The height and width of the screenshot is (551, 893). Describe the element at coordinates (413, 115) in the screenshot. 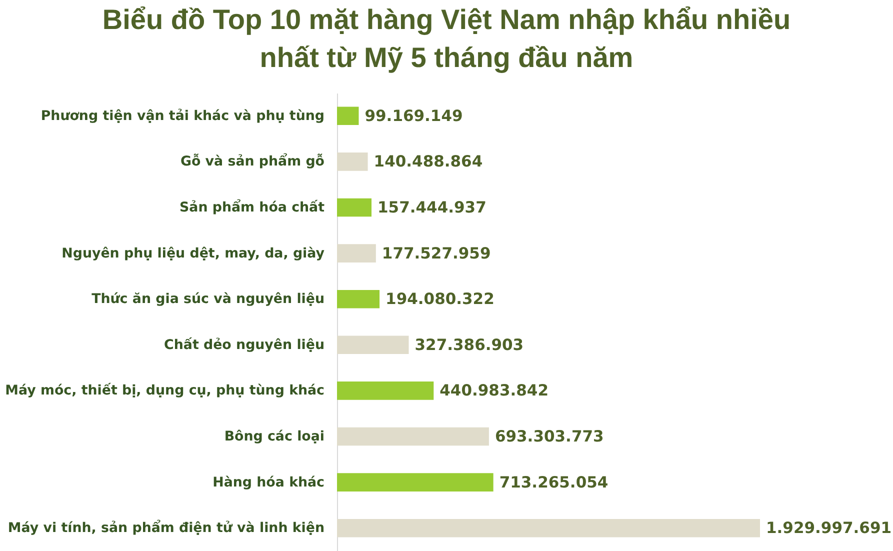

I see `data-label: 99.169.149` at that location.